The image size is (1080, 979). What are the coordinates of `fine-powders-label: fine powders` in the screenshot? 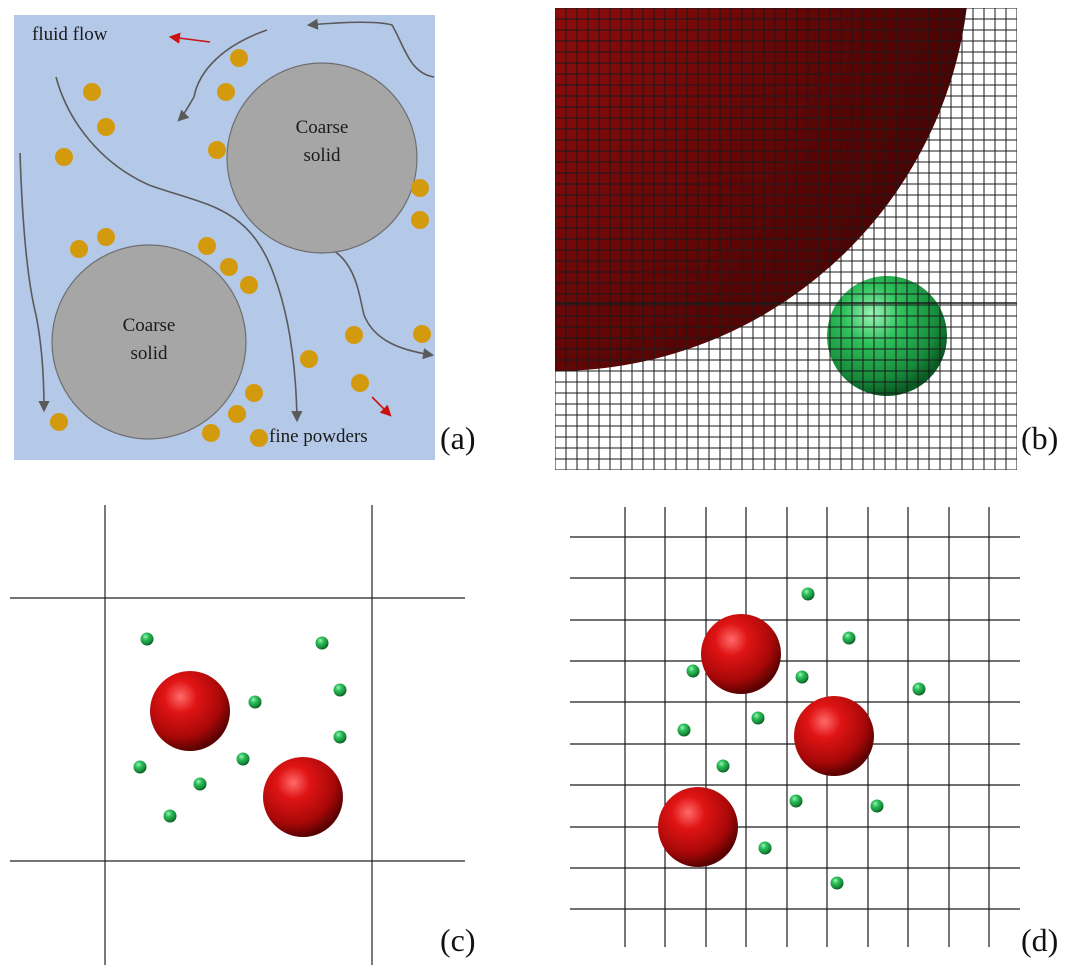 It's located at (318, 436).